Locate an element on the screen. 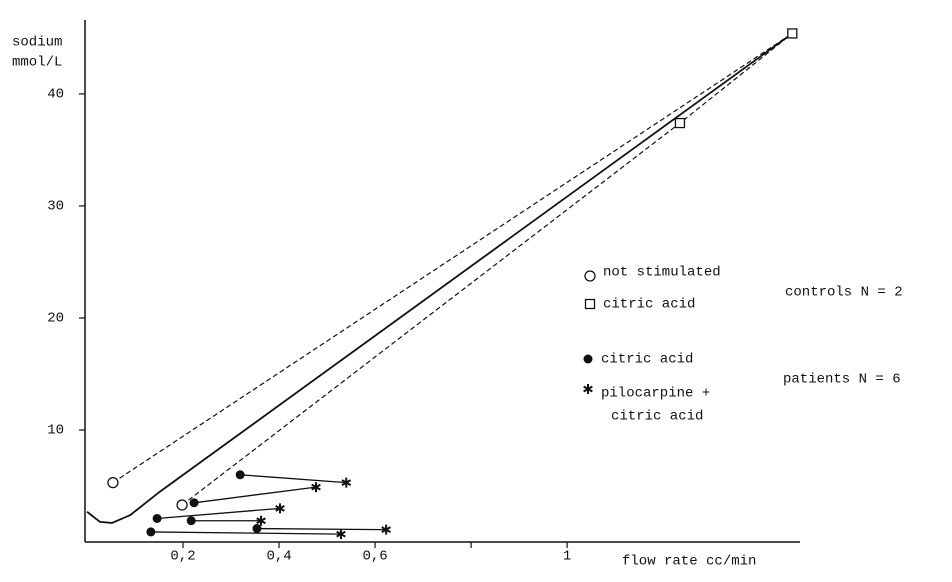  y-axis-label: sodium is located at coordinates (37, 43).